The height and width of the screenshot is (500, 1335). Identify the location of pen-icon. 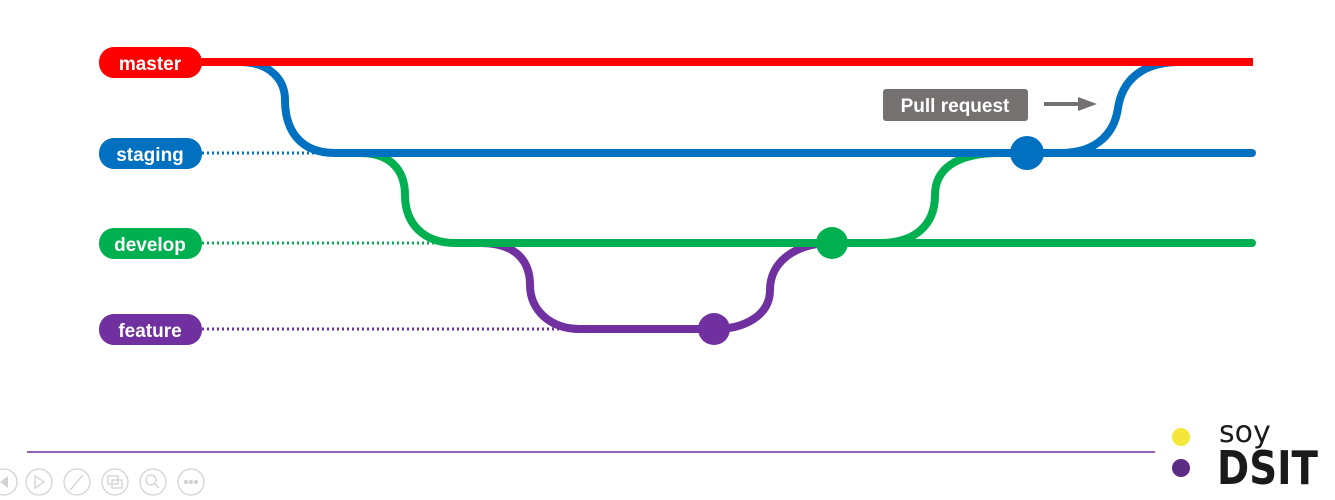
(77, 482).